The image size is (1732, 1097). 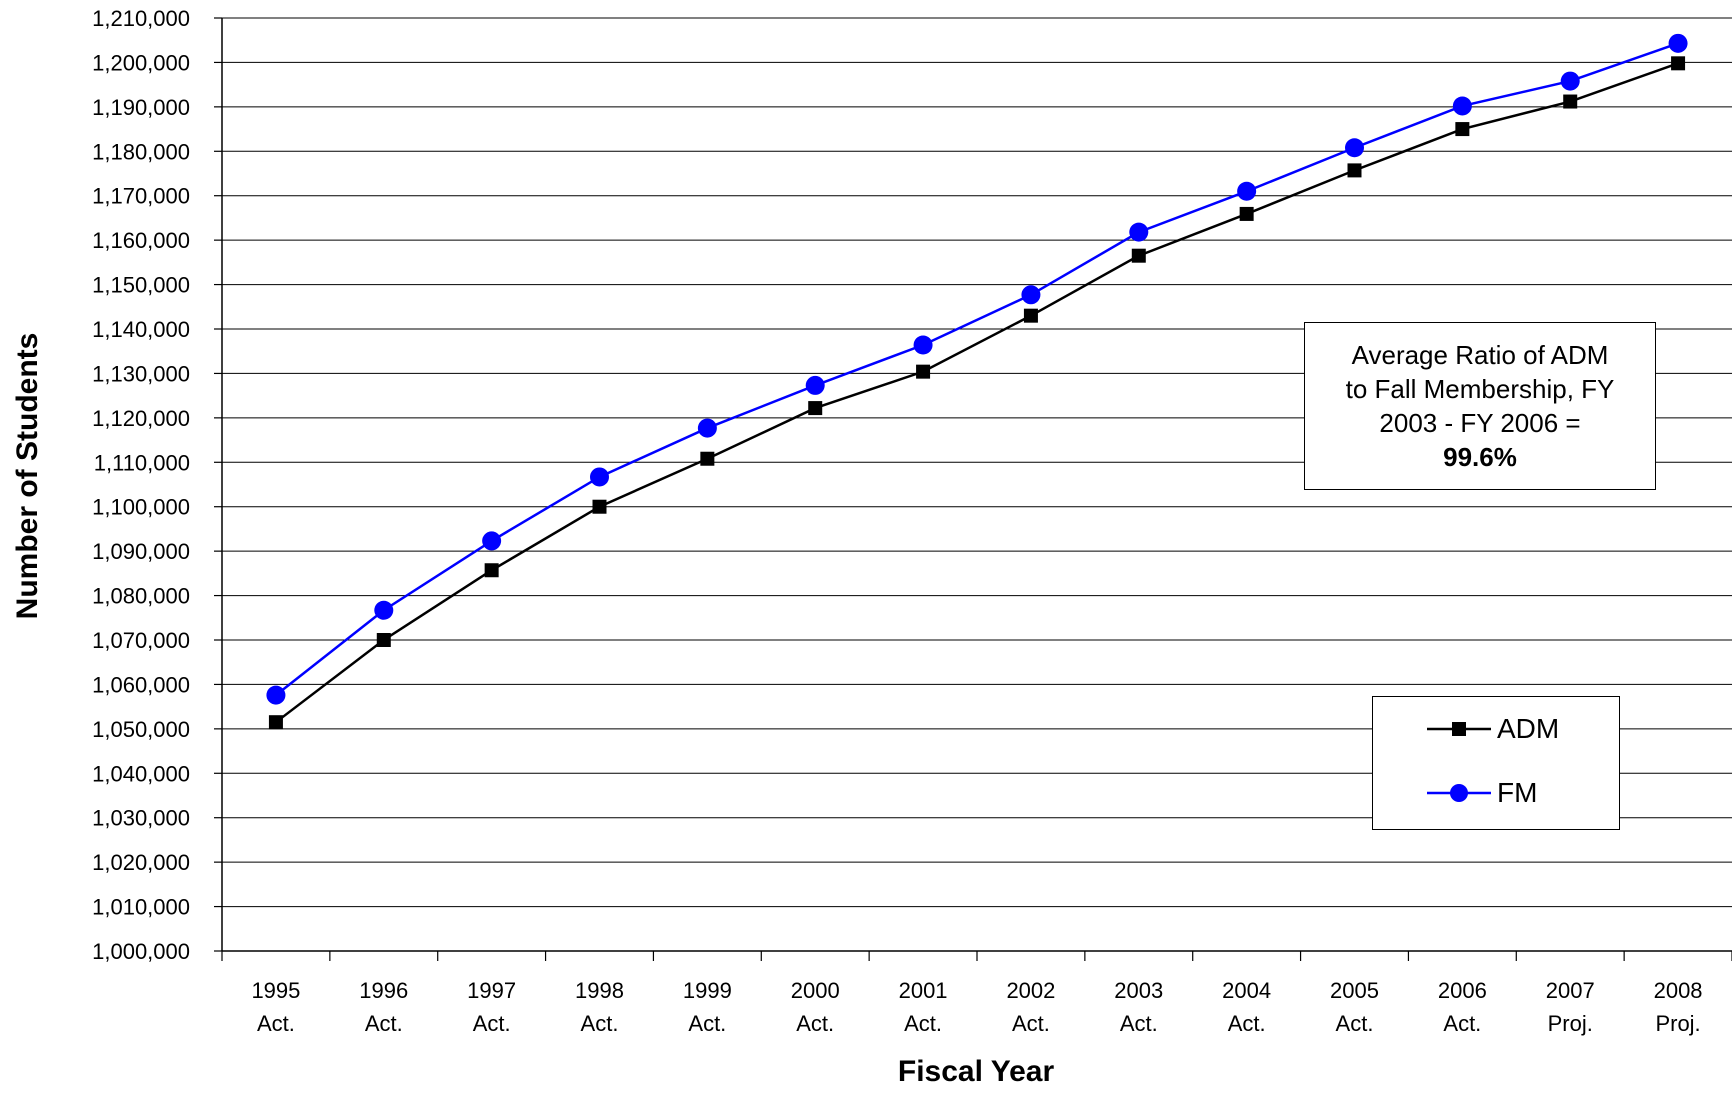 I want to click on legend-item-fm: FM, so click(x=1482, y=793).